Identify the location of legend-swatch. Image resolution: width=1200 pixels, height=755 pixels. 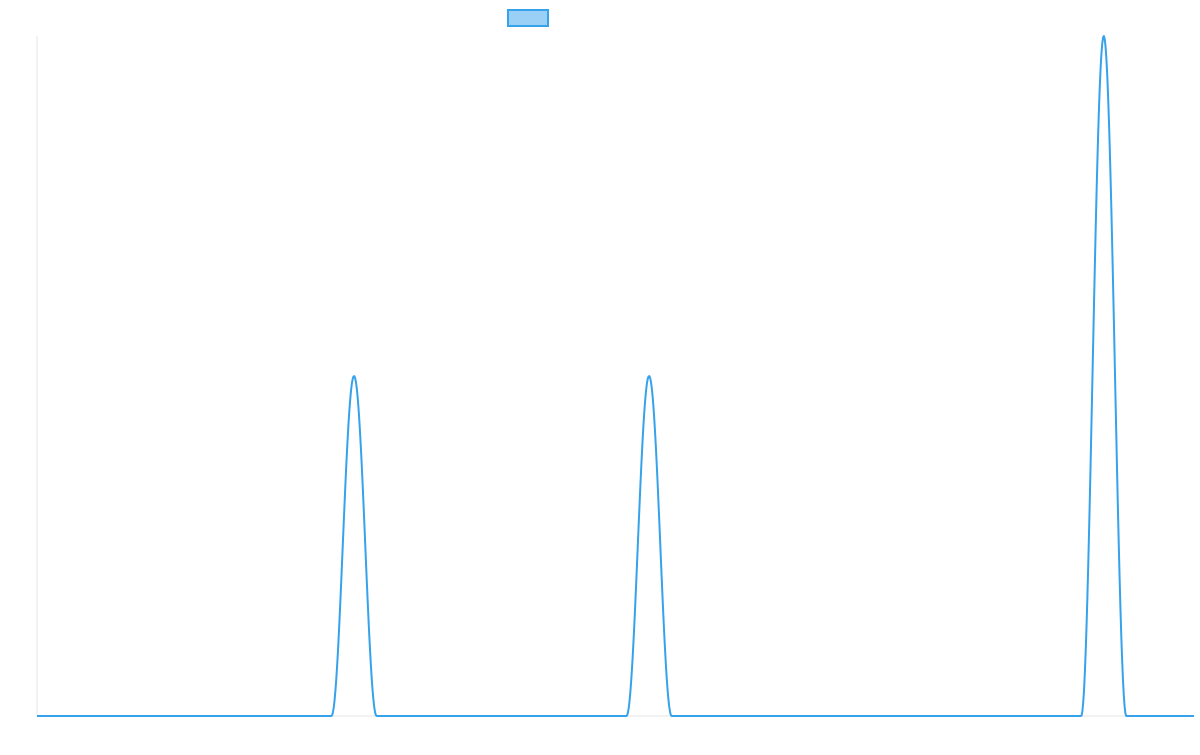
(528, 18).